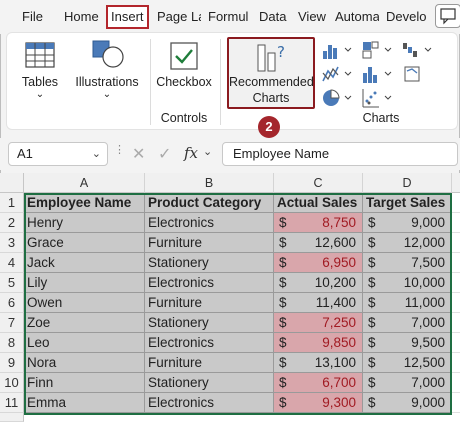 This screenshot has width=460, height=422. I want to click on tab-developer: Develo, so click(406, 16).